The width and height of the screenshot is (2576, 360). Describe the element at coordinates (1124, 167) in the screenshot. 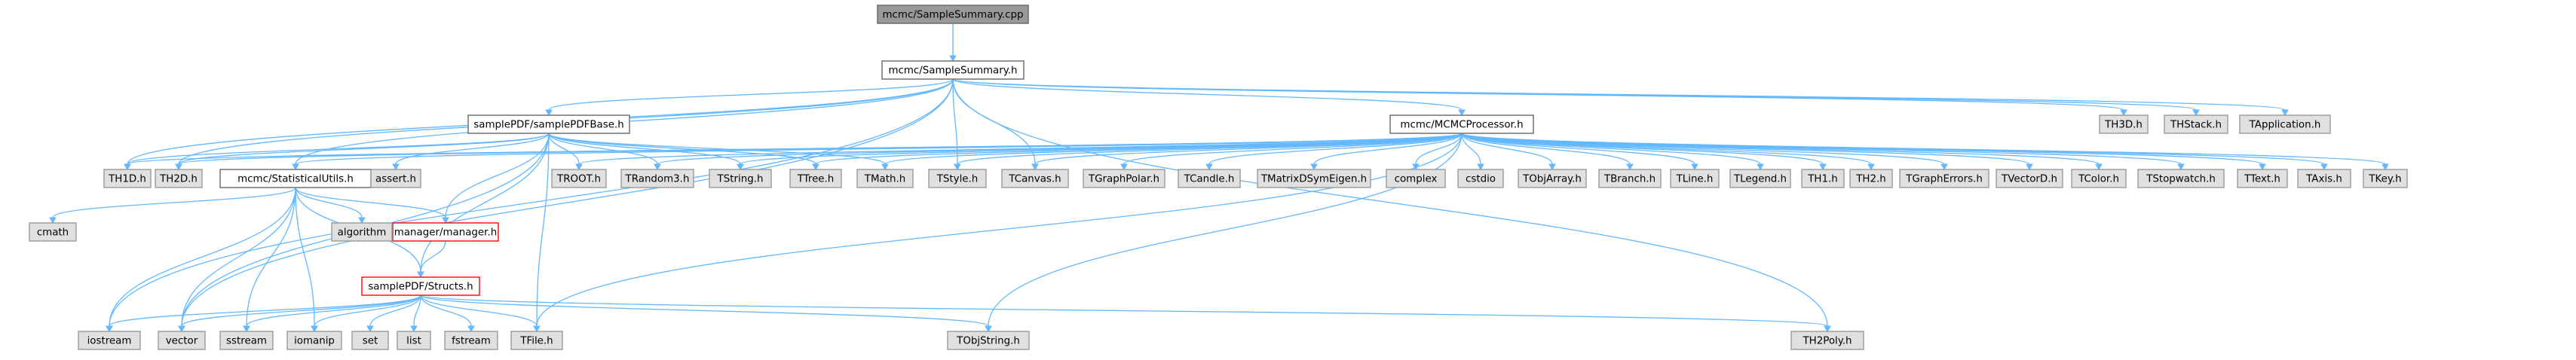

I see `edge-arrowhead-mcmcp-to-tgraphpolar` at that location.